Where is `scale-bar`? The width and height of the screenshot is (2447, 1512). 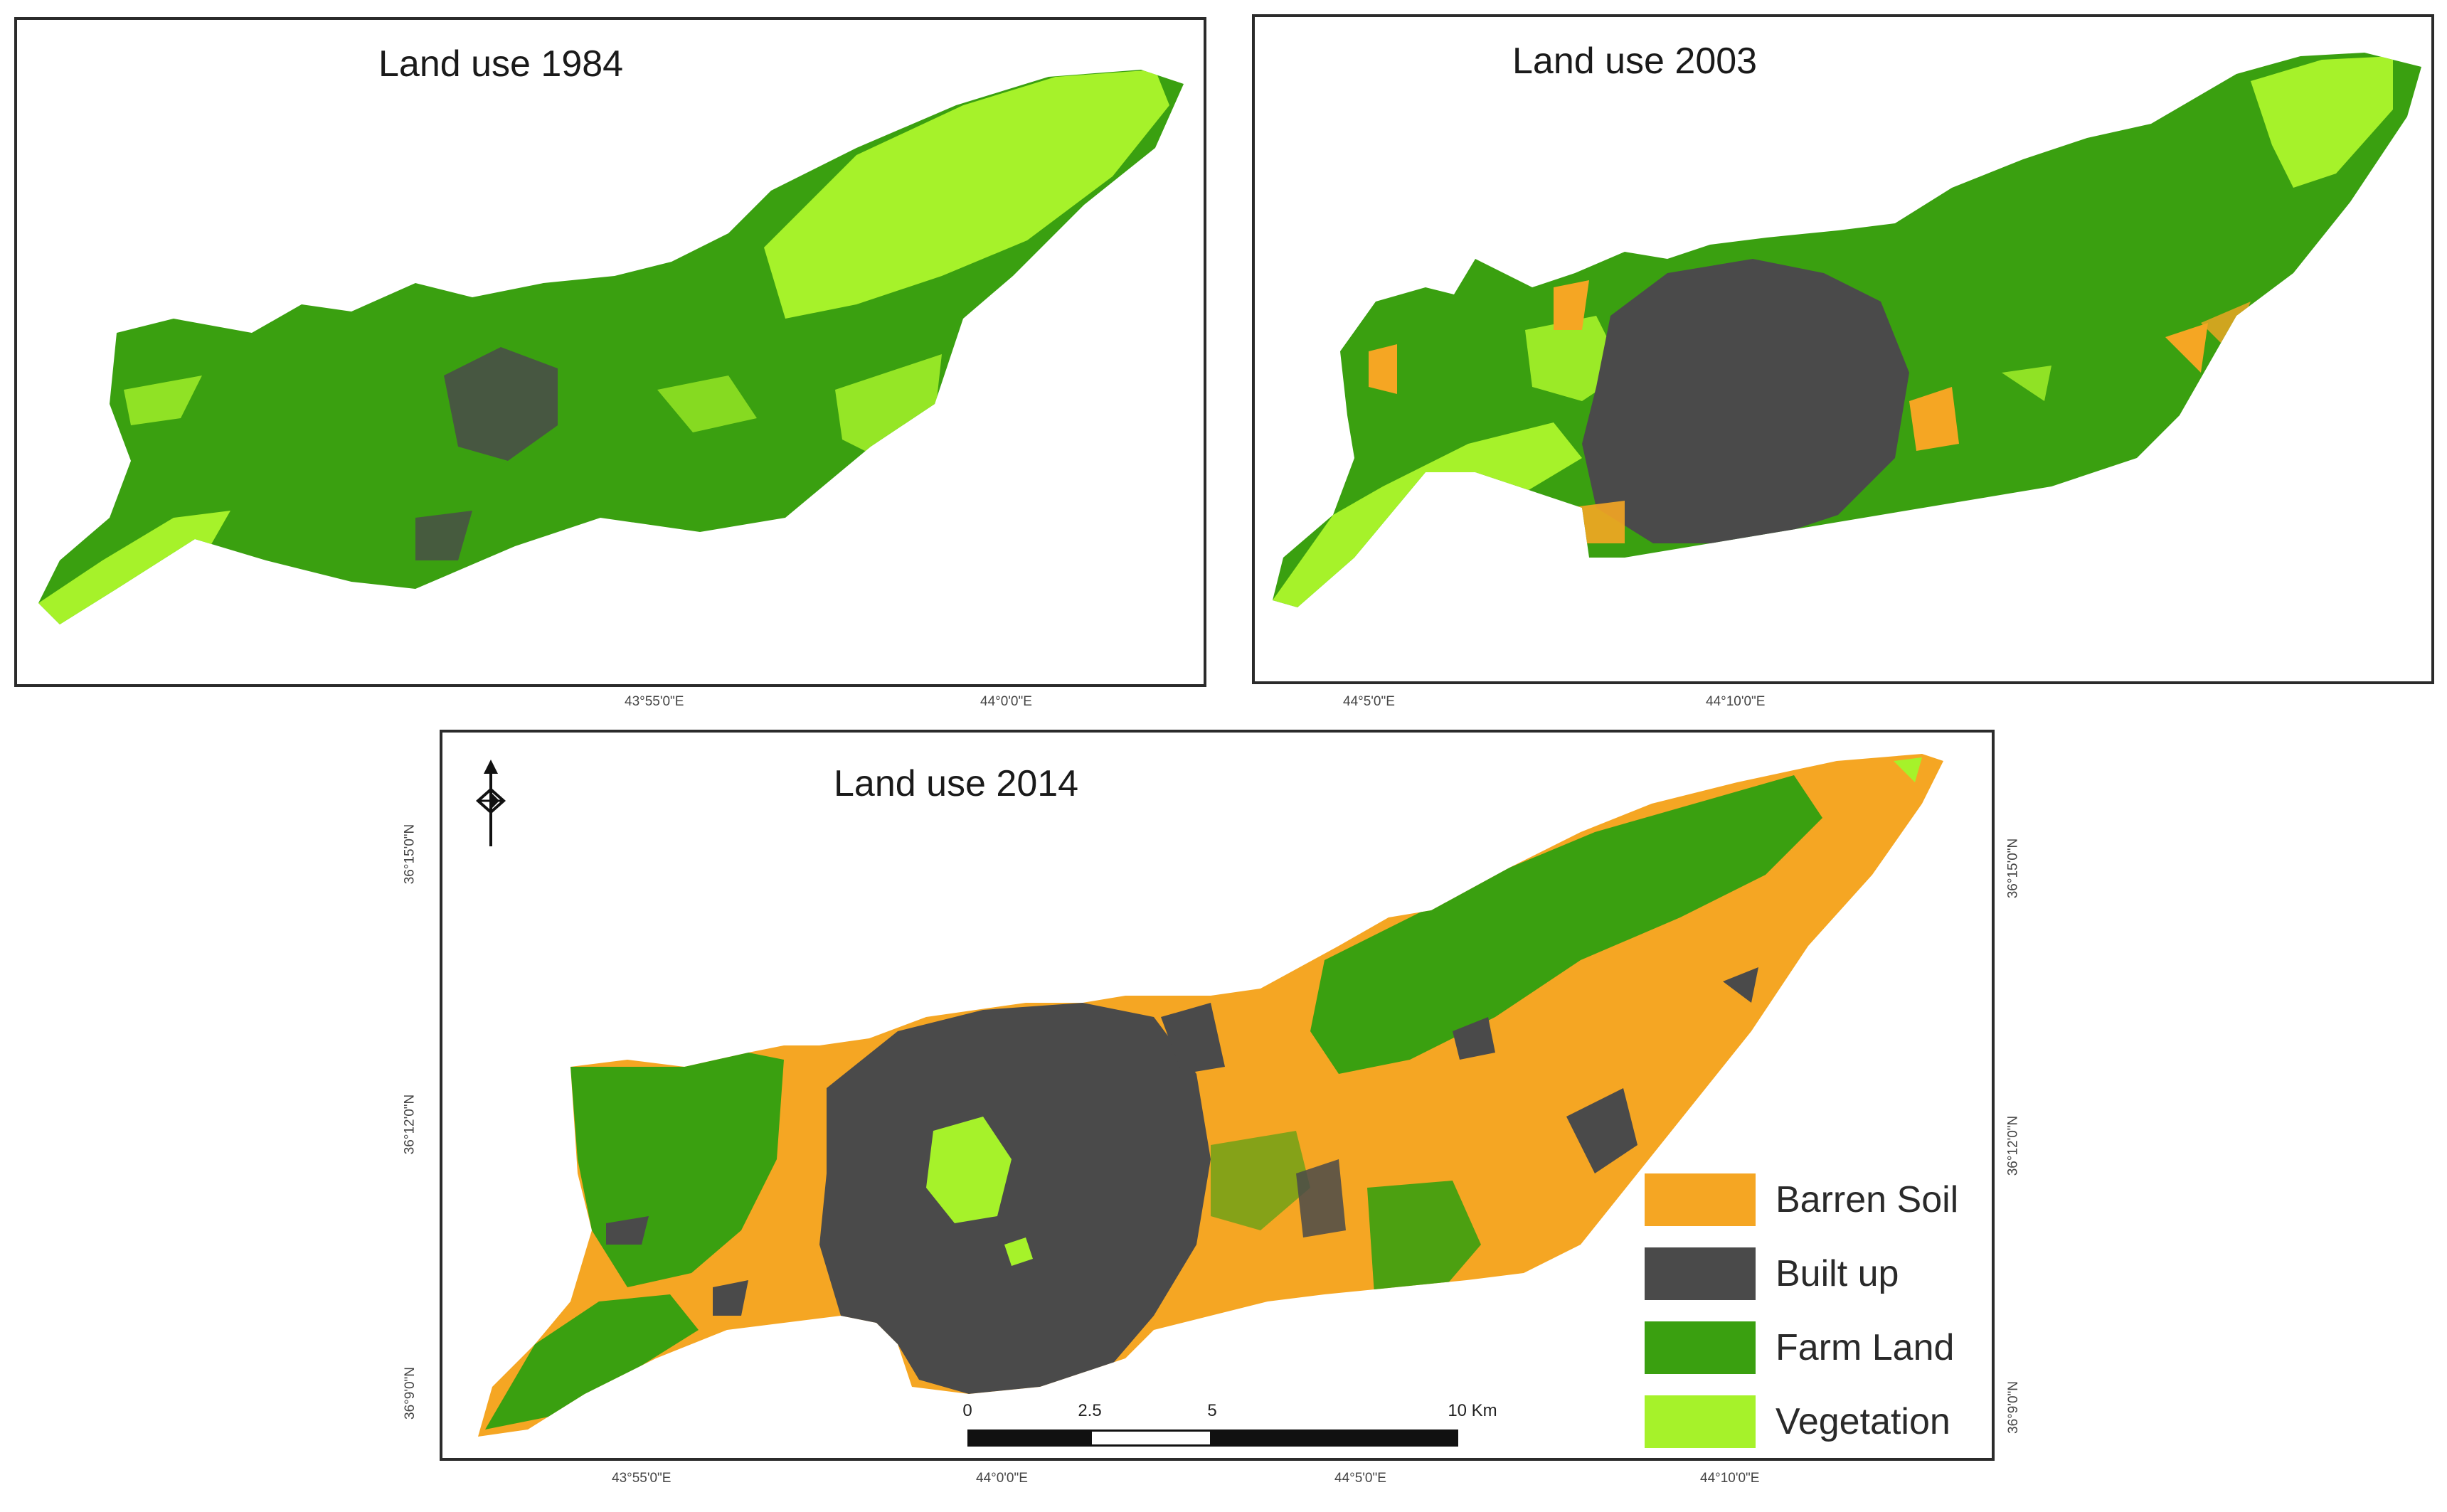
scale-bar is located at coordinates (1212, 1439).